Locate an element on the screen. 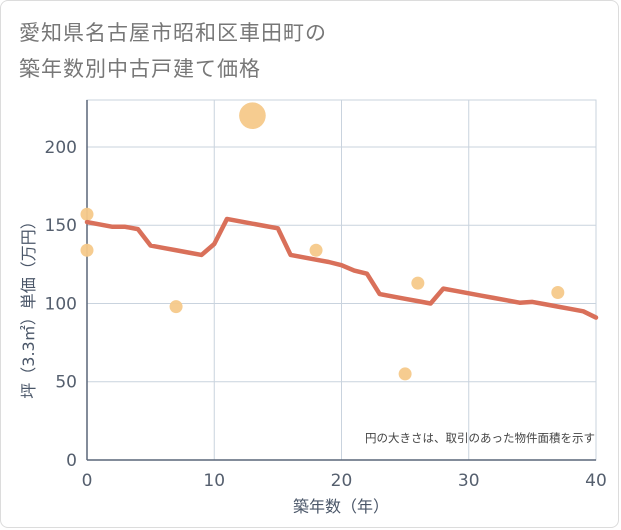  y-tick-label: 100 is located at coordinates (61, 304).